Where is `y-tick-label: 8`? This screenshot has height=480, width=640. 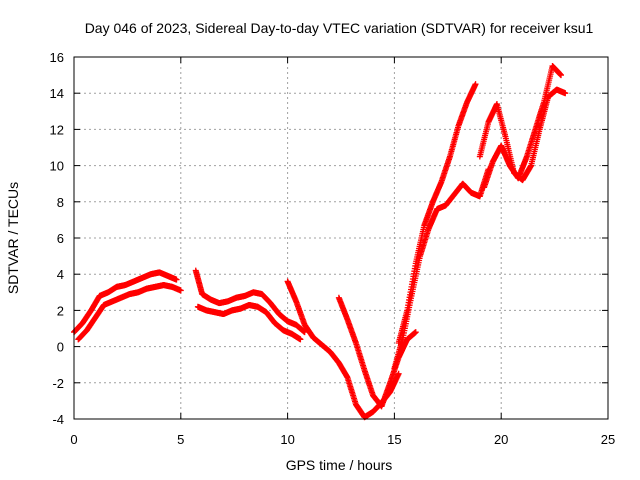 y-tick-label: 8 is located at coordinates (60, 202).